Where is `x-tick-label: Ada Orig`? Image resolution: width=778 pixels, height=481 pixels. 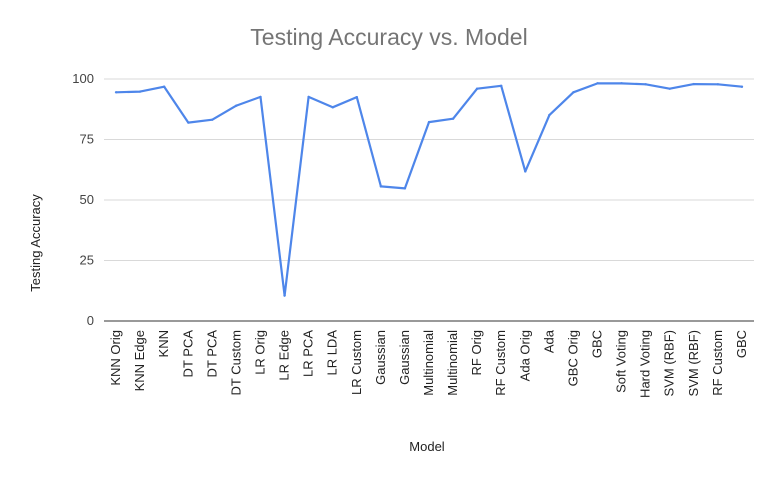
x-tick-label: Ada Orig is located at coordinates (524, 355).